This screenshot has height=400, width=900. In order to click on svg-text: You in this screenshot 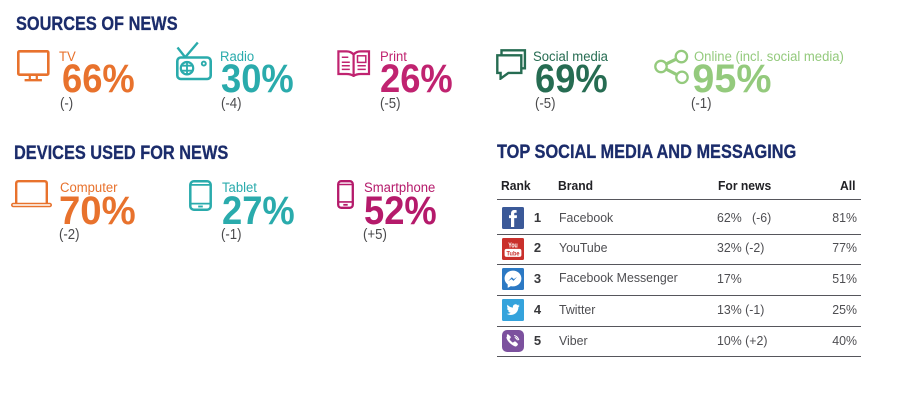, I will do `click(513, 244)`.